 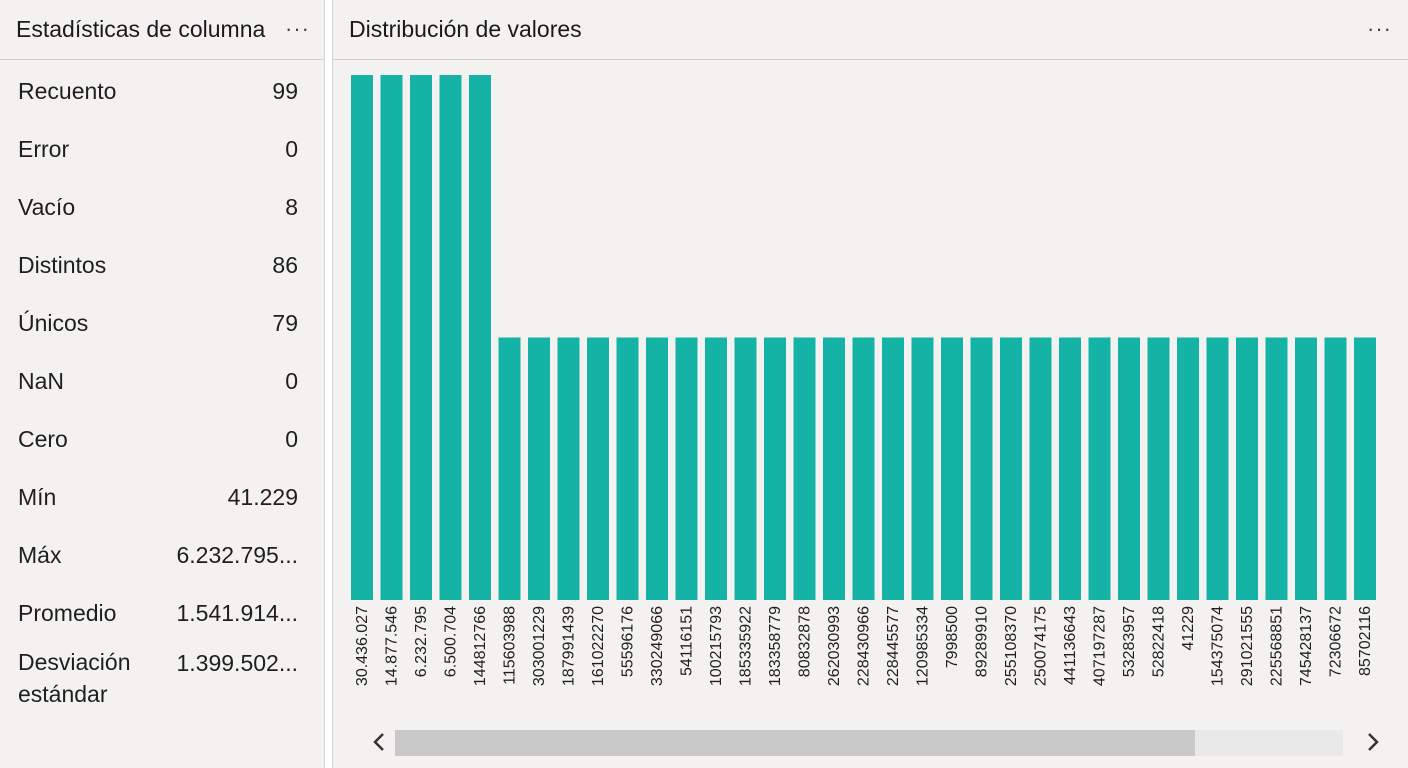 What do you see at coordinates (795, 743) in the screenshot?
I see `scroll-thumb` at bounding box center [795, 743].